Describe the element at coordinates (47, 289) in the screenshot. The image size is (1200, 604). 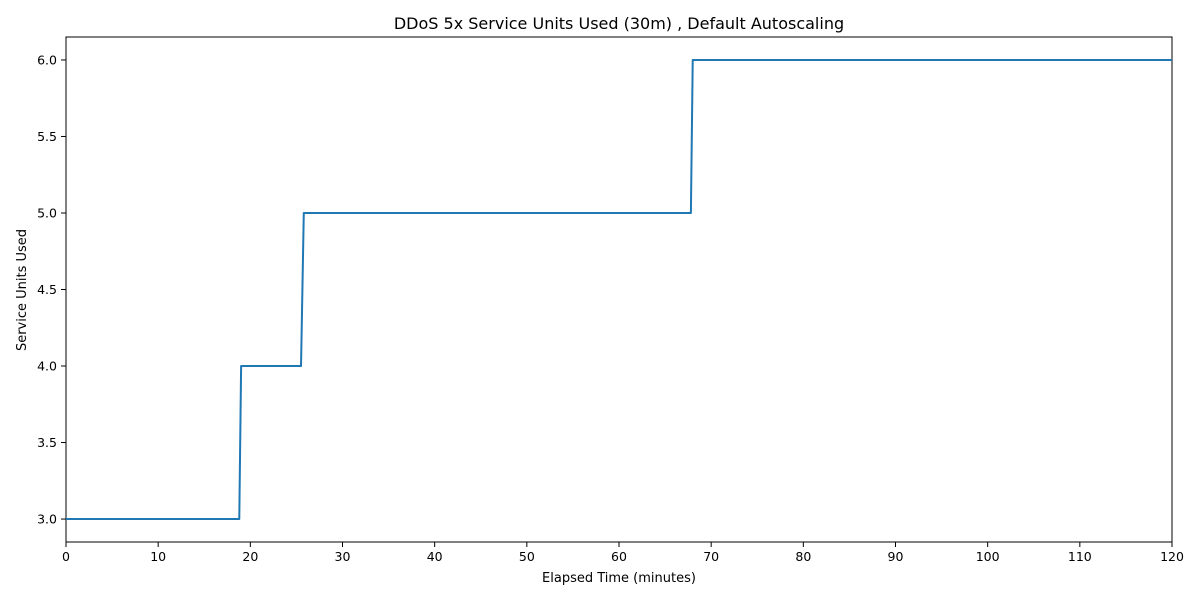
I see `y-tick-label: 4.5` at that location.